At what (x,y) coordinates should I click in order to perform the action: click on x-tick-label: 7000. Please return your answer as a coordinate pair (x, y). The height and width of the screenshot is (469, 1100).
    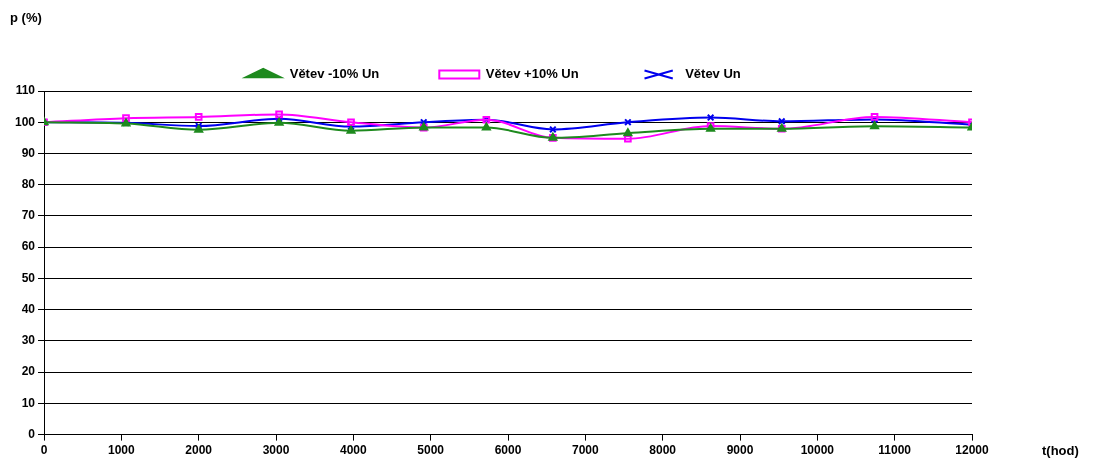
    Looking at the image, I should click on (585, 450).